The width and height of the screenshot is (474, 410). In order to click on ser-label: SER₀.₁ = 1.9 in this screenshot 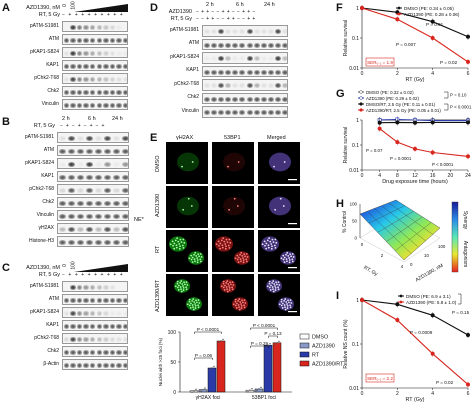, I will do `click(380, 62)`.